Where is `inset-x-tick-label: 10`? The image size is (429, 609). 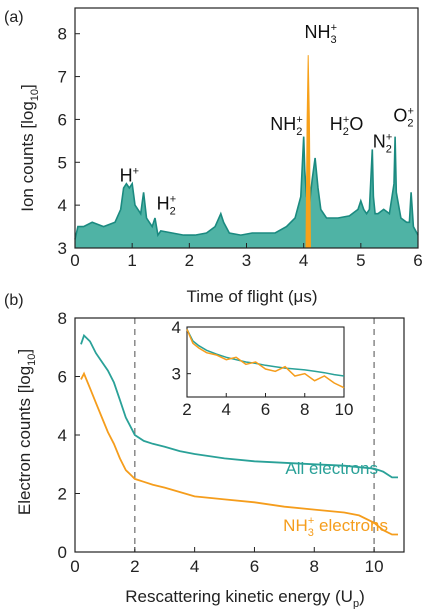
inset-x-tick-label: 10 is located at coordinates (344, 409).